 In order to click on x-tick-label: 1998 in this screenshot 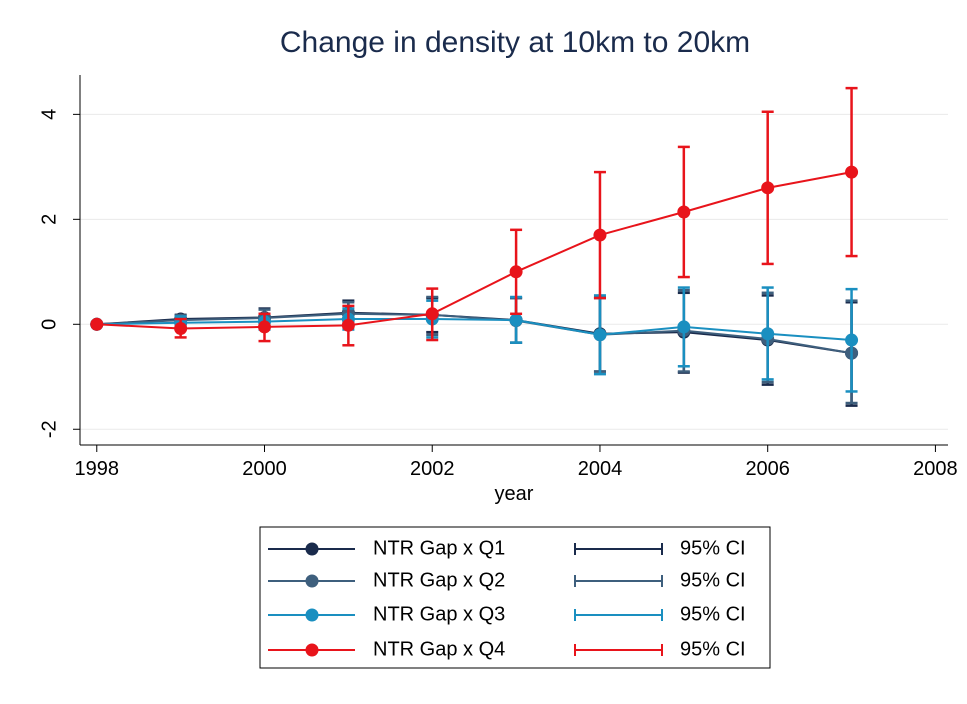, I will do `click(97, 469)`.